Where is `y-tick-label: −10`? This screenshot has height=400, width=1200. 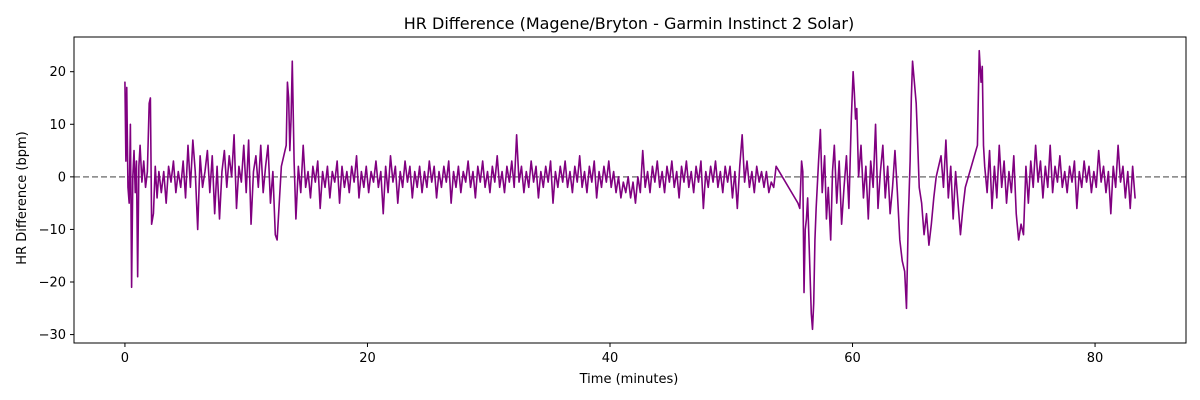
y-tick-label: −10 is located at coordinates (52, 230).